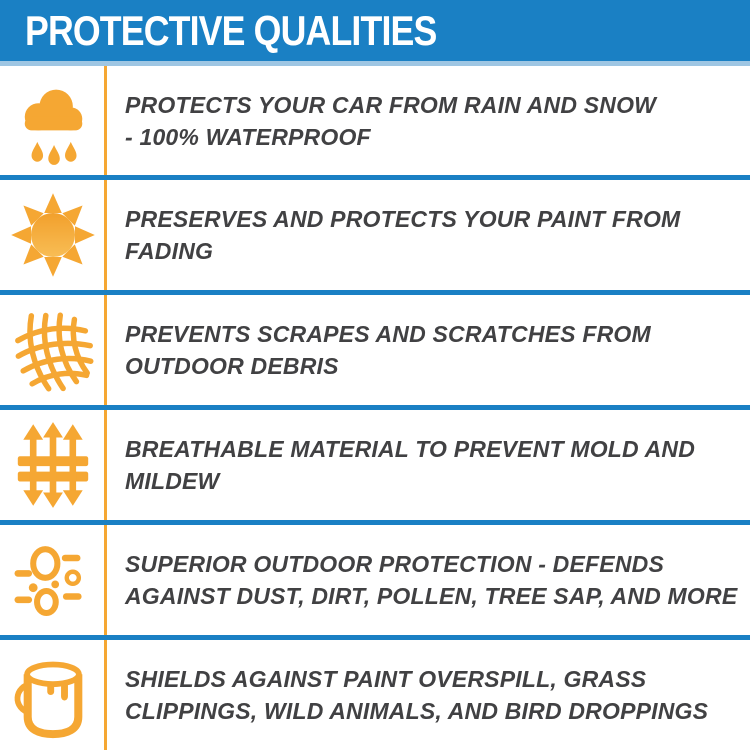  Describe the element at coordinates (403, 219) in the screenshot. I see `feature-line: PRESERVES AND PROTECTS YOUR PAINT FROM` at that location.